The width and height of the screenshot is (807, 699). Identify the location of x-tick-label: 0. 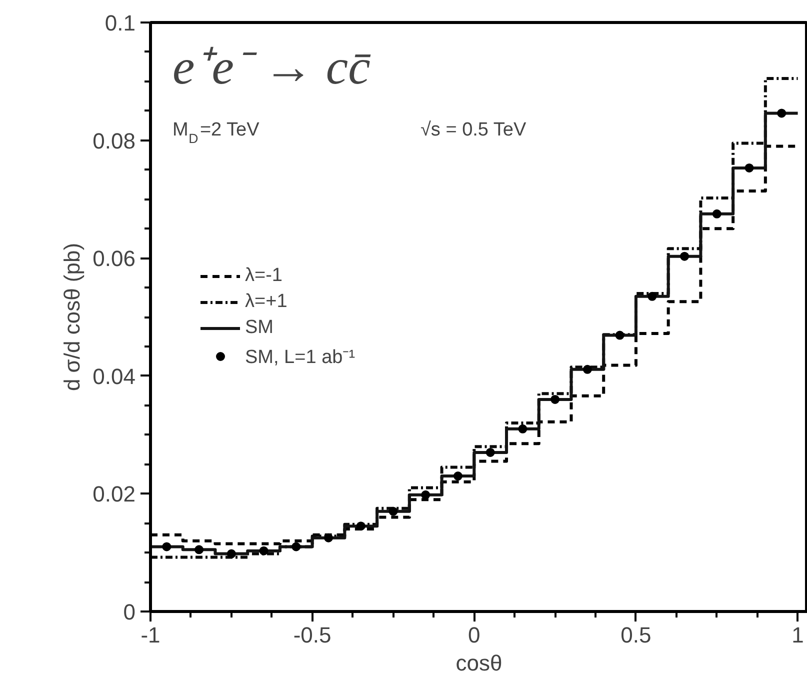
(474, 635).